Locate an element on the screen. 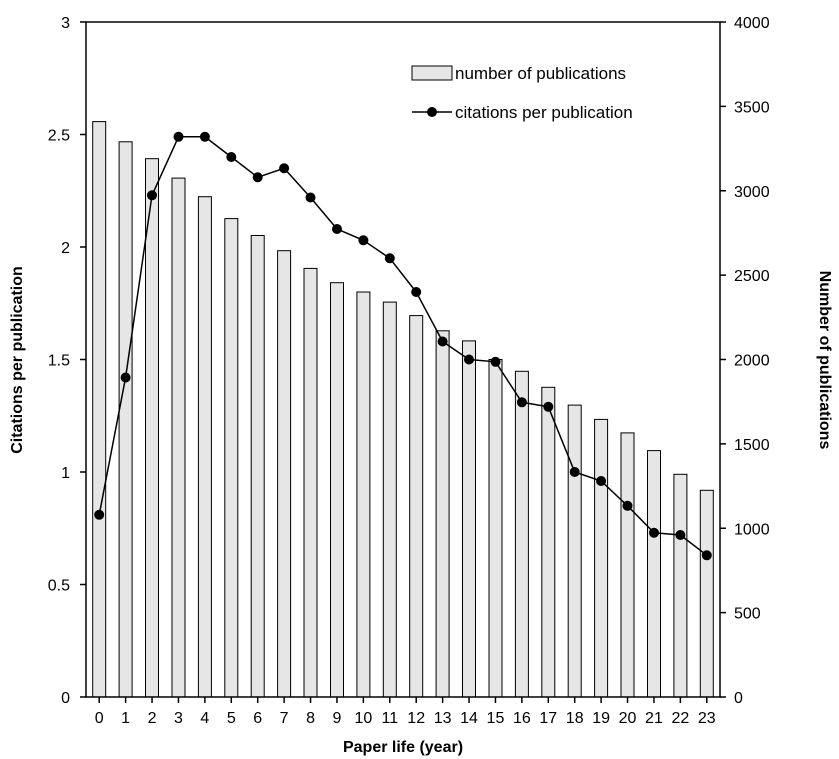 This screenshot has height=759, width=839. y-right-tick-label: 2500 is located at coordinates (752, 276).